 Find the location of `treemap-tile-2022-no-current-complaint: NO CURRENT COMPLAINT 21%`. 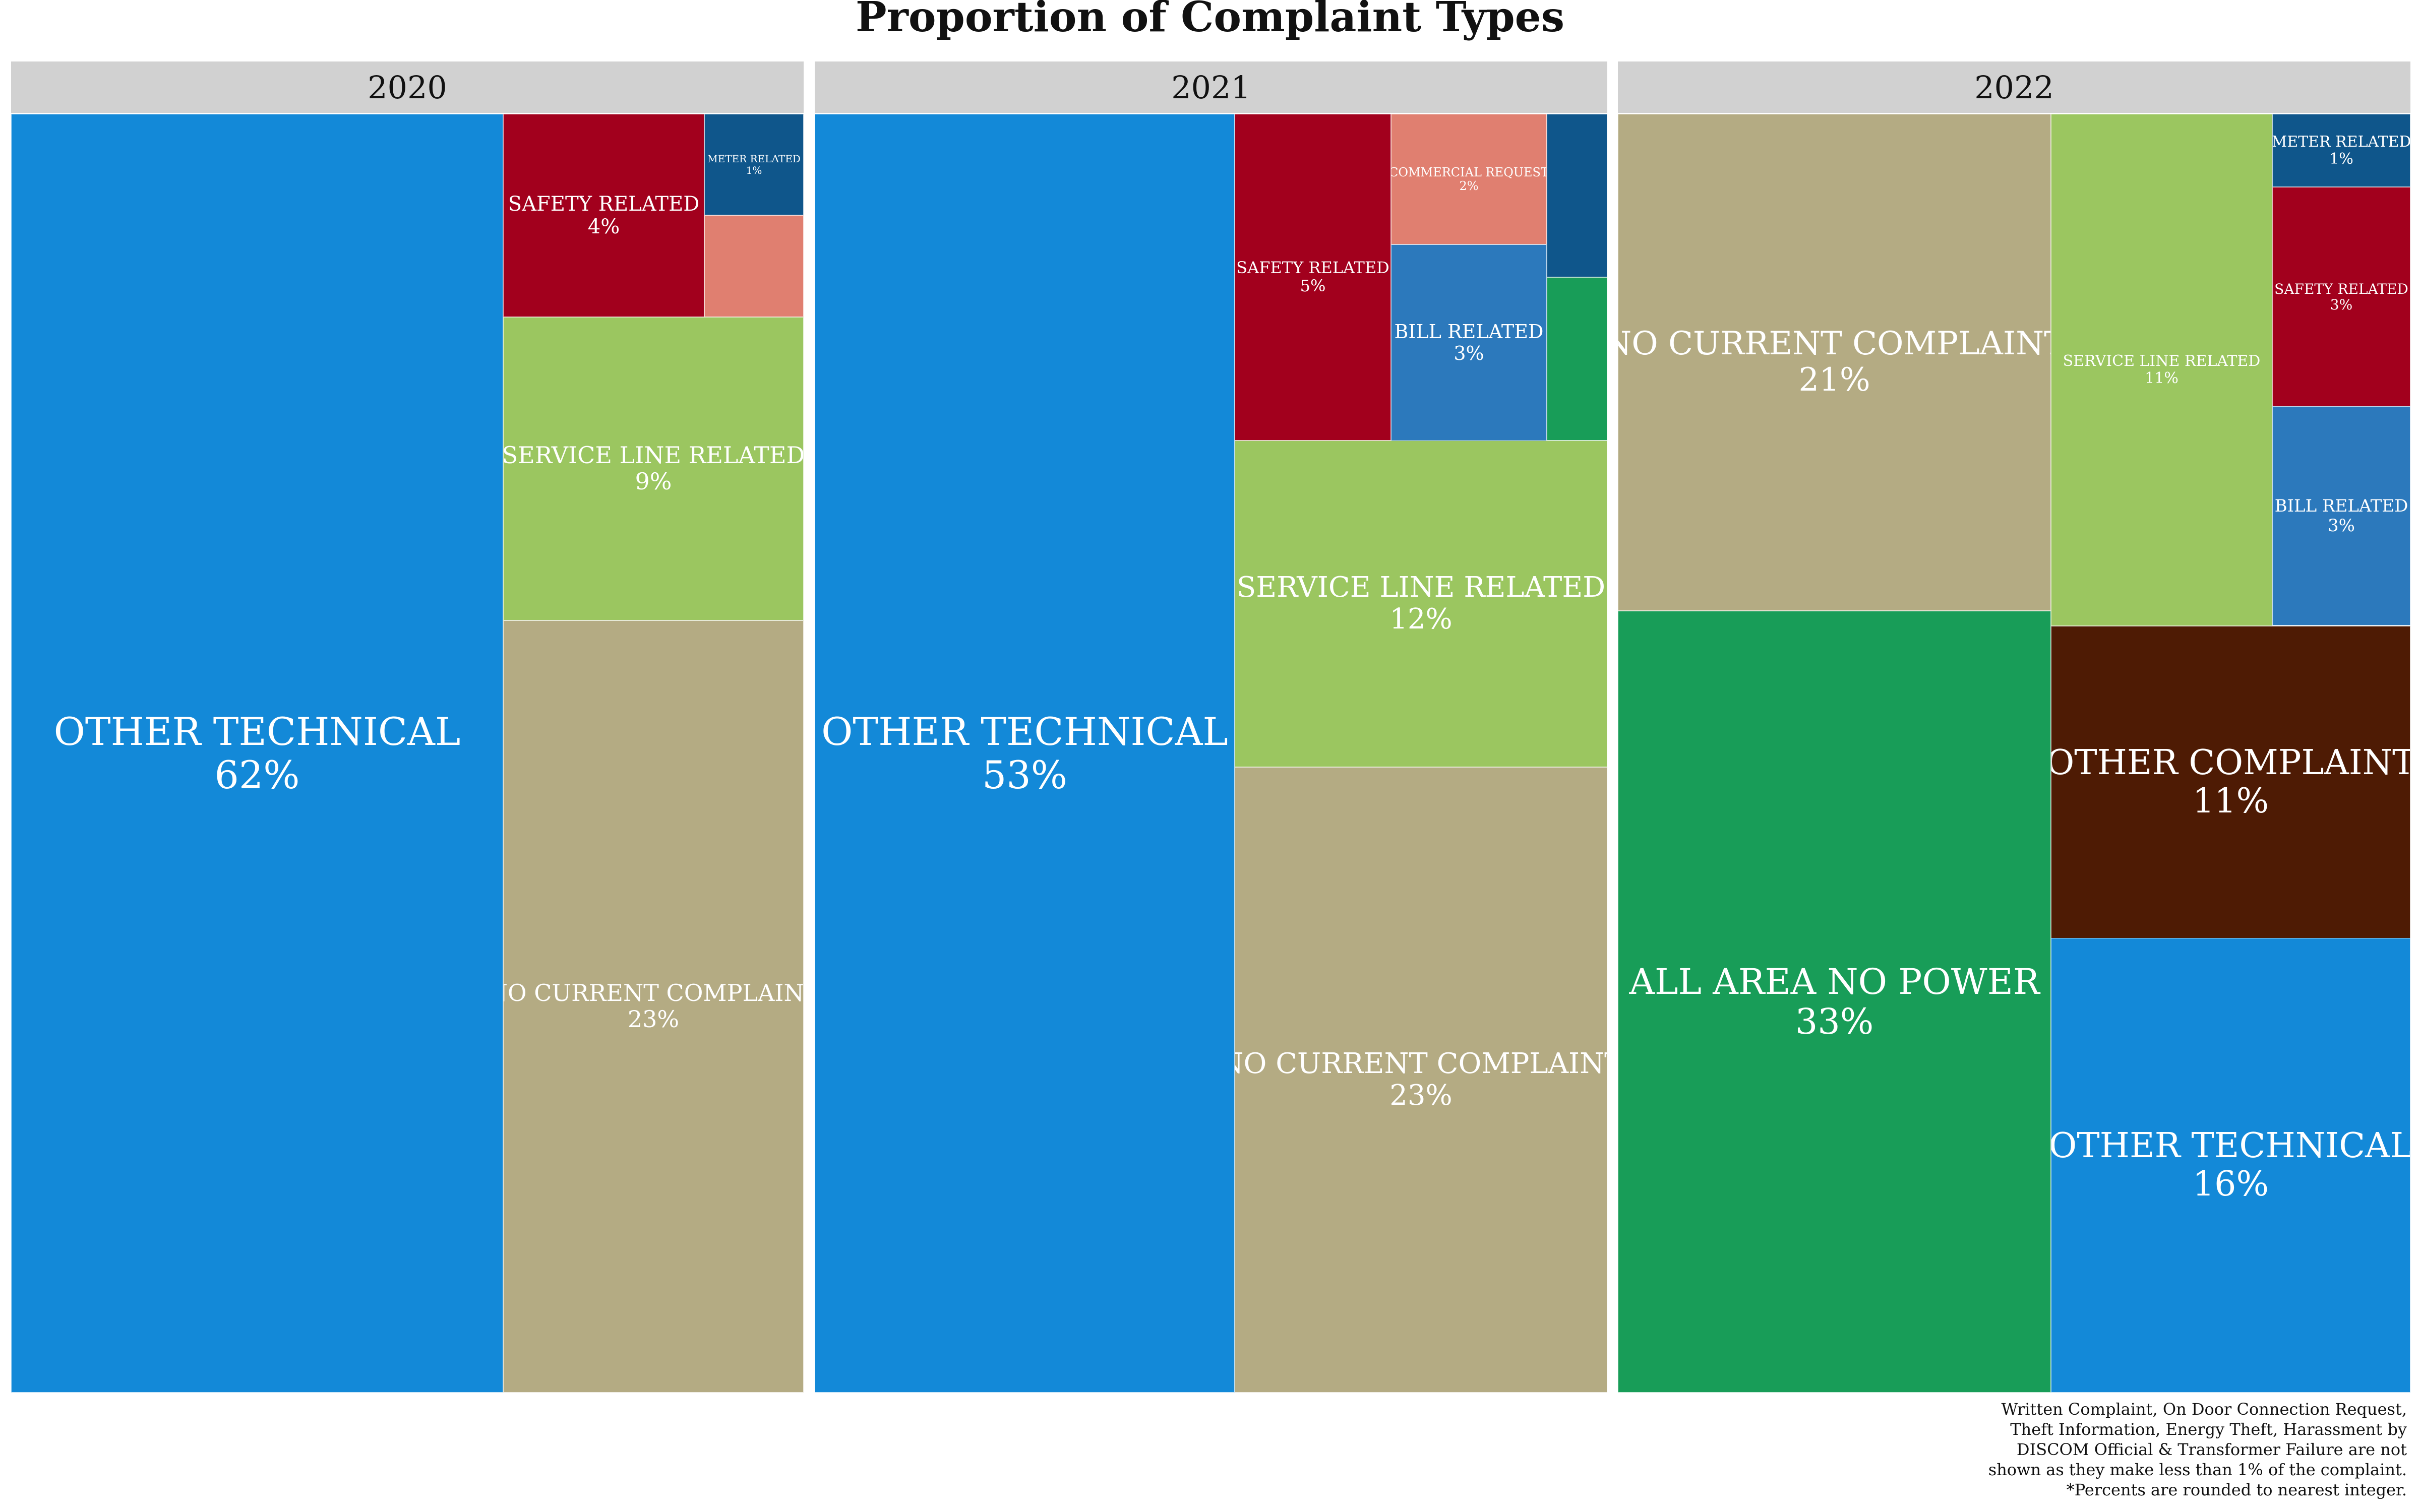

treemap-tile-2022-no-current-complaint: NO CURRENT COMPLAINT 21% is located at coordinates (1834, 363).